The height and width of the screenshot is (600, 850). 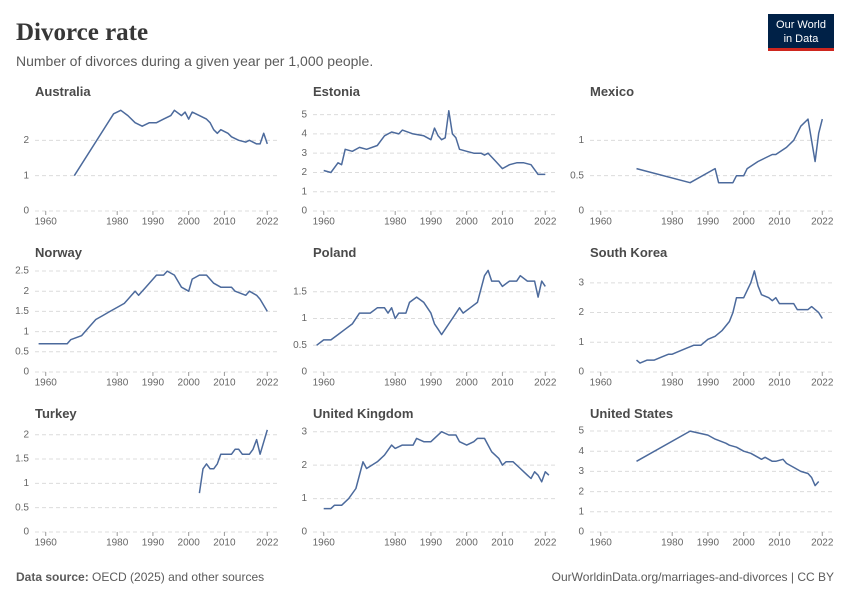 I want to click on y-tick-label: 2.5, so click(x=22, y=271).